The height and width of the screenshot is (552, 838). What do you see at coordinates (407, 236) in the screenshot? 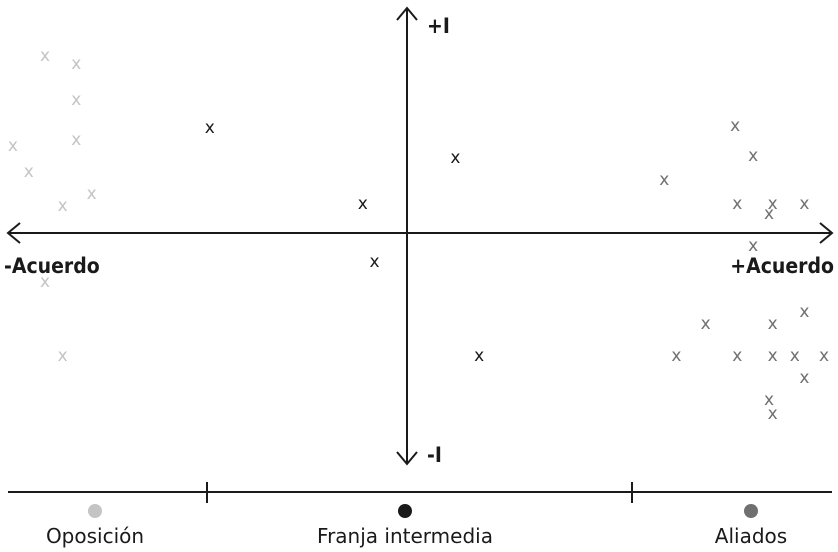
I see `y-axis` at bounding box center [407, 236].